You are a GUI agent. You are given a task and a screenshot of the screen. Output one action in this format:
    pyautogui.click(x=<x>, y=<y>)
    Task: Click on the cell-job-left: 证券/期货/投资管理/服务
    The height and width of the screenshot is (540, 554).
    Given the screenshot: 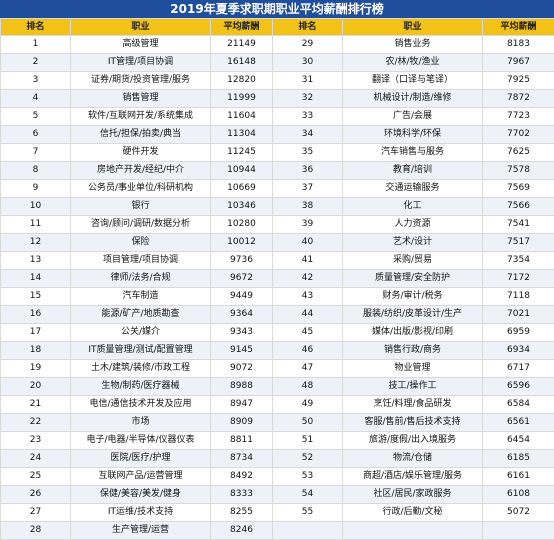 What is the action you would take?
    pyautogui.click(x=141, y=81)
    